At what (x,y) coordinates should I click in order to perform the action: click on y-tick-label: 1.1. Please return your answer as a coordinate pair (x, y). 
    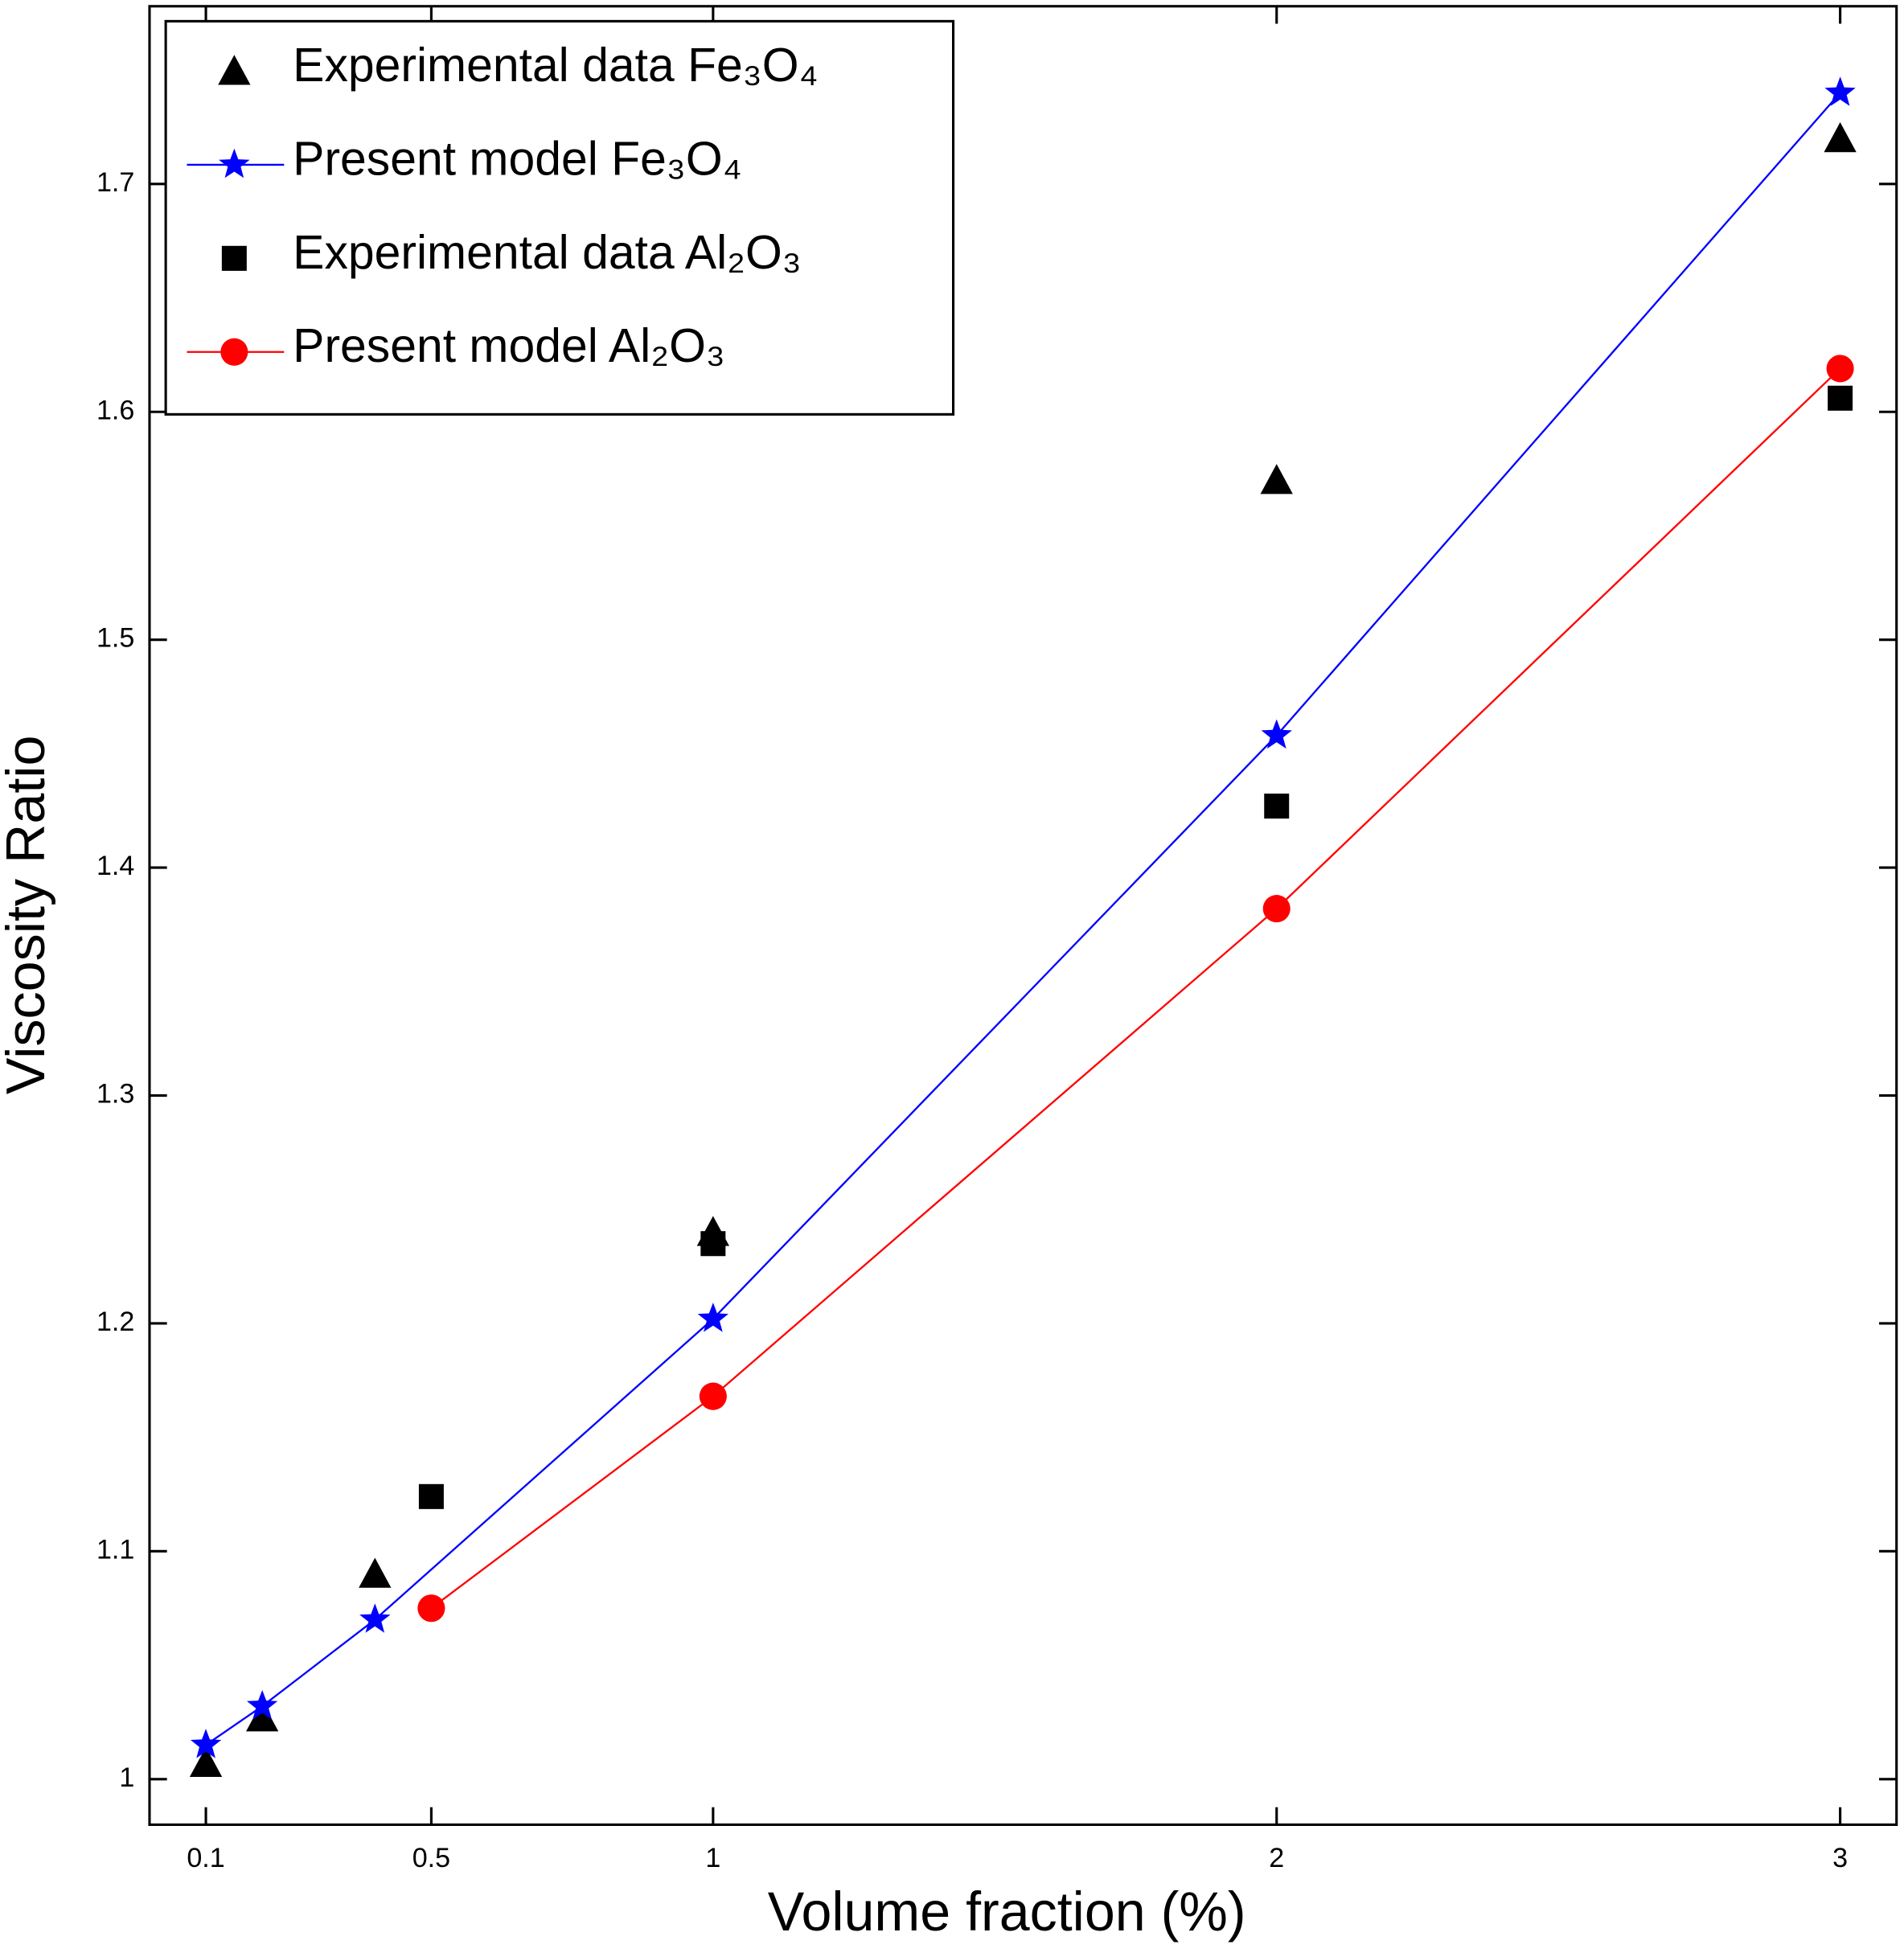
    Looking at the image, I should click on (115, 1549).